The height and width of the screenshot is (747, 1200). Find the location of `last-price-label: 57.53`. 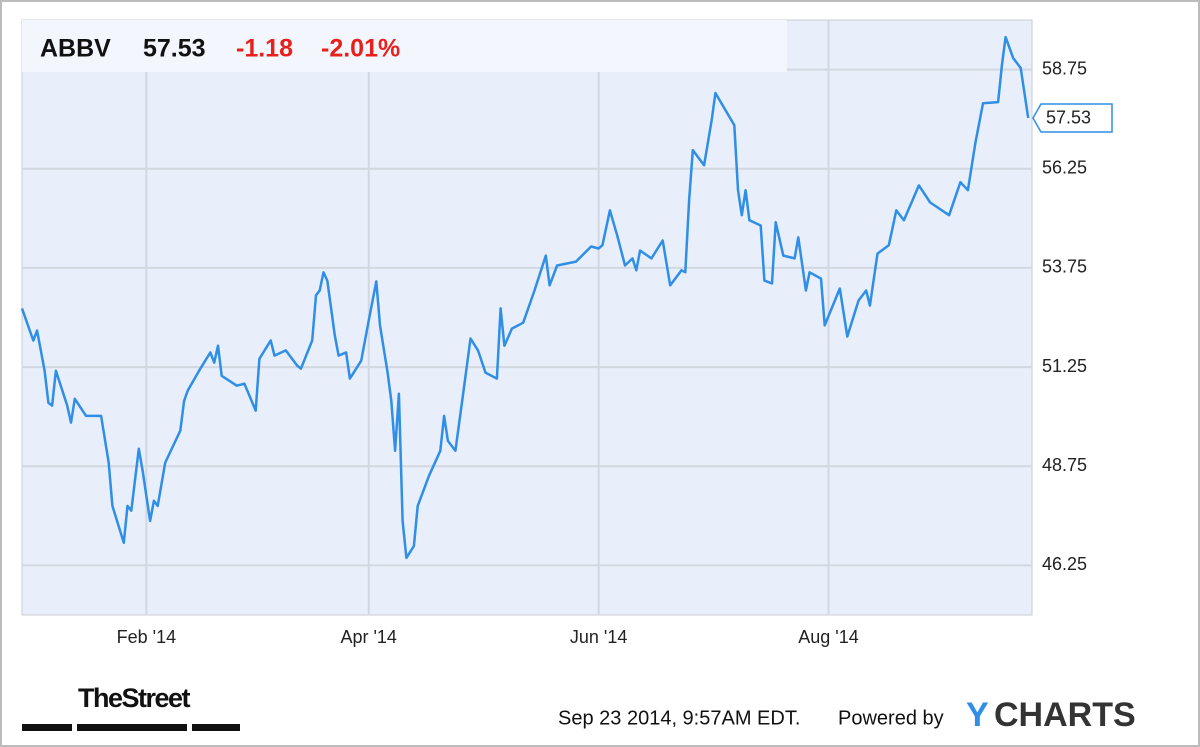

last-price-label: 57.53 is located at coordinates (1068, 118).